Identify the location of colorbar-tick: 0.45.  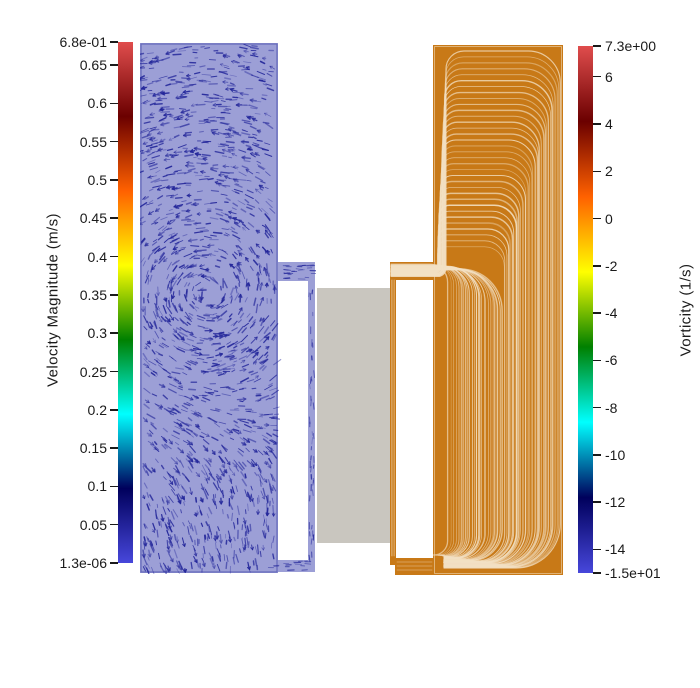
(99, 218).